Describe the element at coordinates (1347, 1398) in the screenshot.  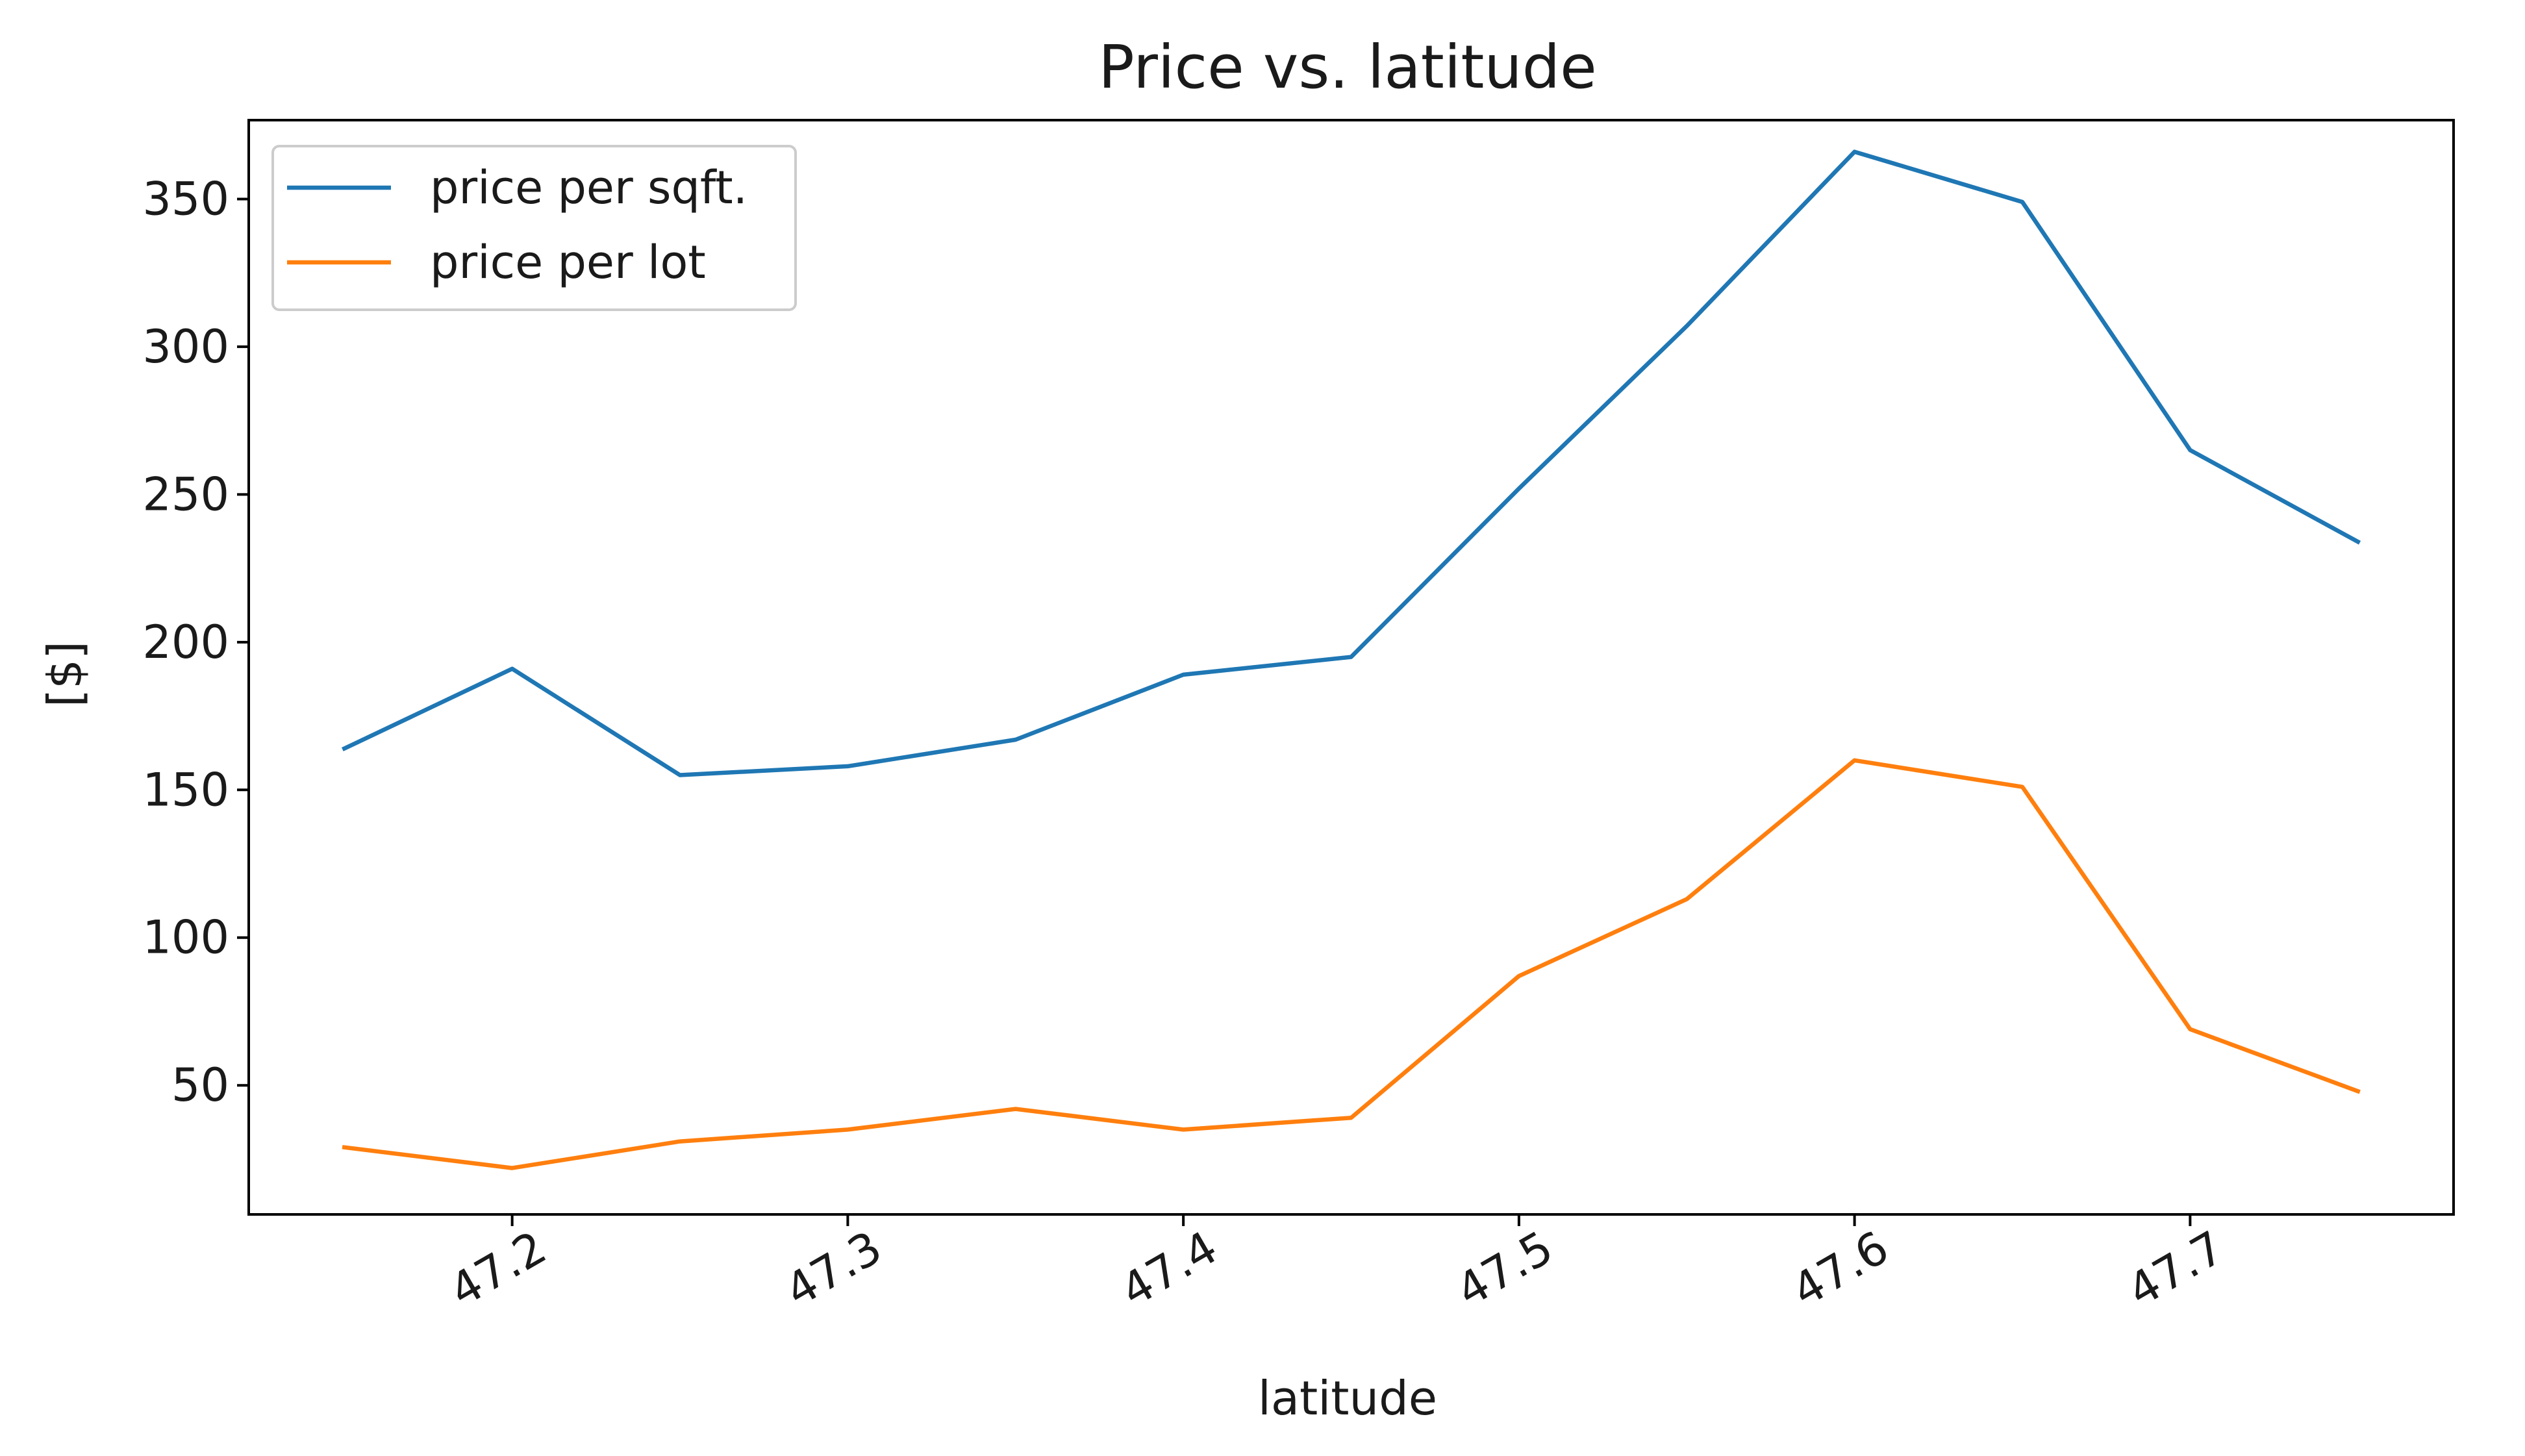
I see `x-axis-label: latitude` at that location.